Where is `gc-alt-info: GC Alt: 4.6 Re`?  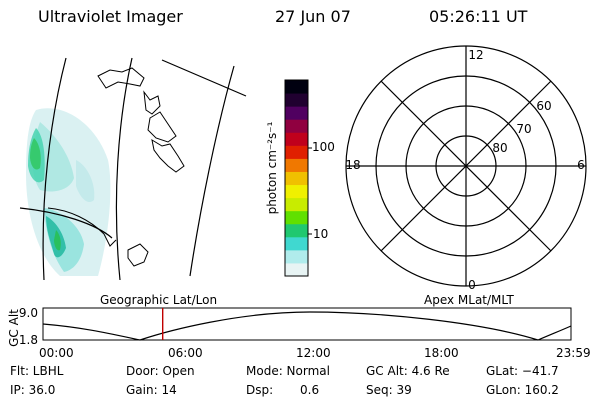
gc-alt-info: GC Alt: 4.6 Re is located at coordinates (408, 371).